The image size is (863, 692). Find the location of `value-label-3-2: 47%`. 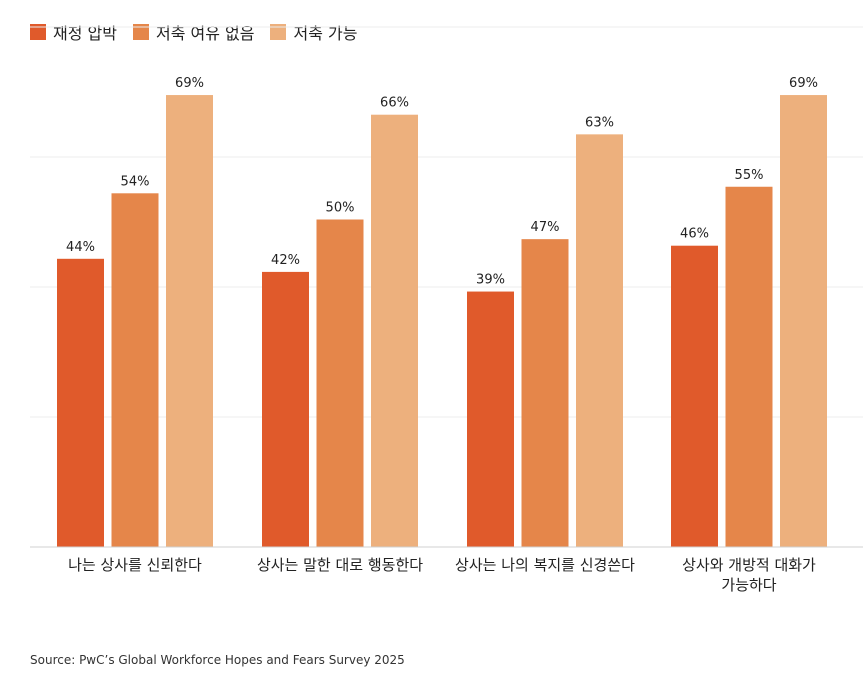

value-label-3-2: 47% is located at coordinates (545, 227).